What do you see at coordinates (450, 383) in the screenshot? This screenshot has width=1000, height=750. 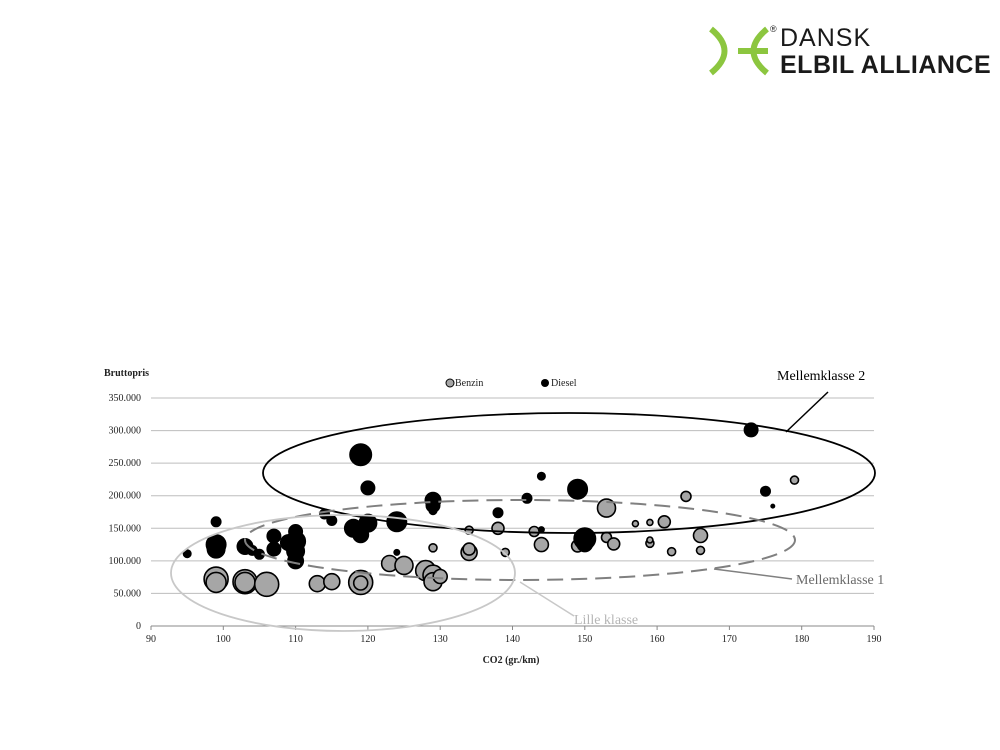 I see `legend-marker-benzin` at bounding box center [450, 383].